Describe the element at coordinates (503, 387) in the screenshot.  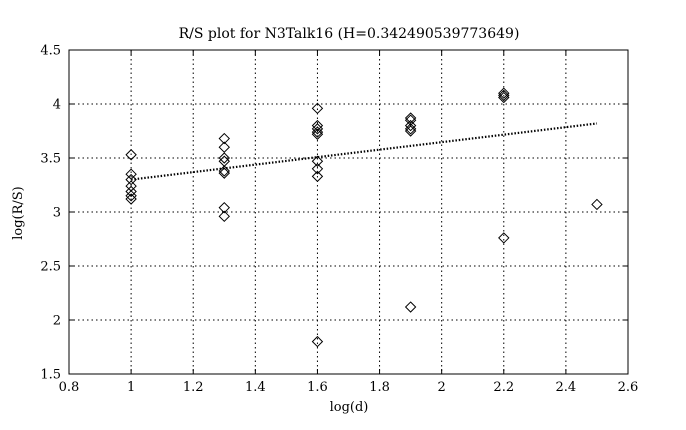
I see `x-tick-label: 2.2` at that location.